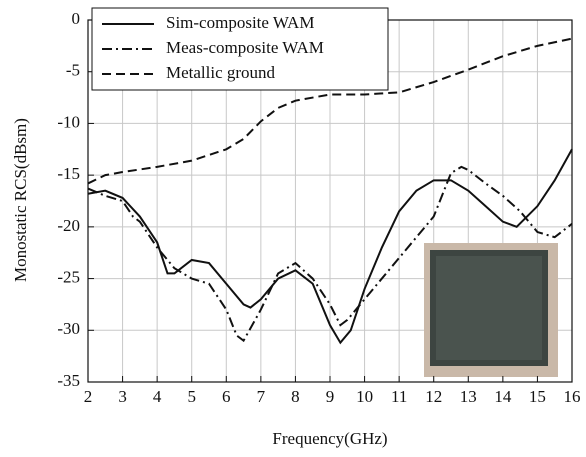  Describe the element at coordinates (240, 22) in the screenshot. I see `legend-label: Sim-composite WAM` at that location.